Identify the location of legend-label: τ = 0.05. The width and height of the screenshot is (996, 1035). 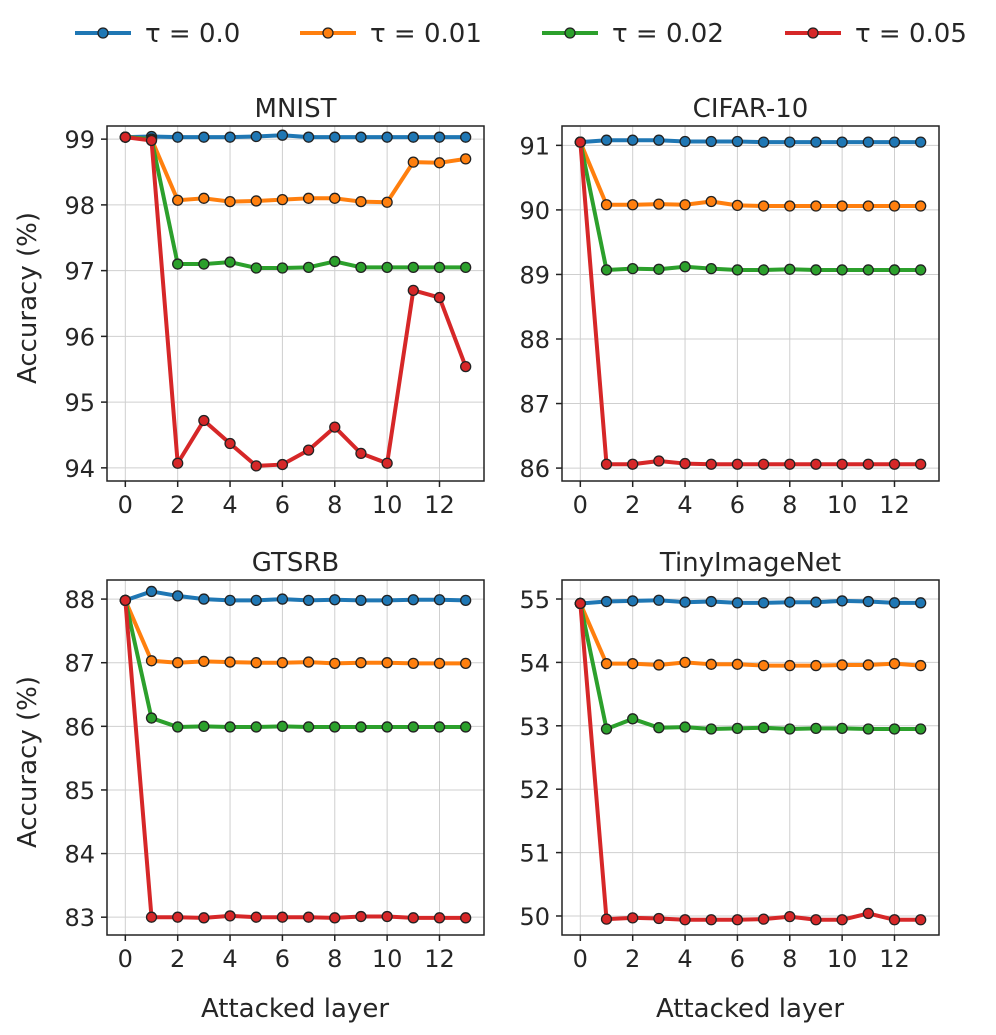
(911, 34).